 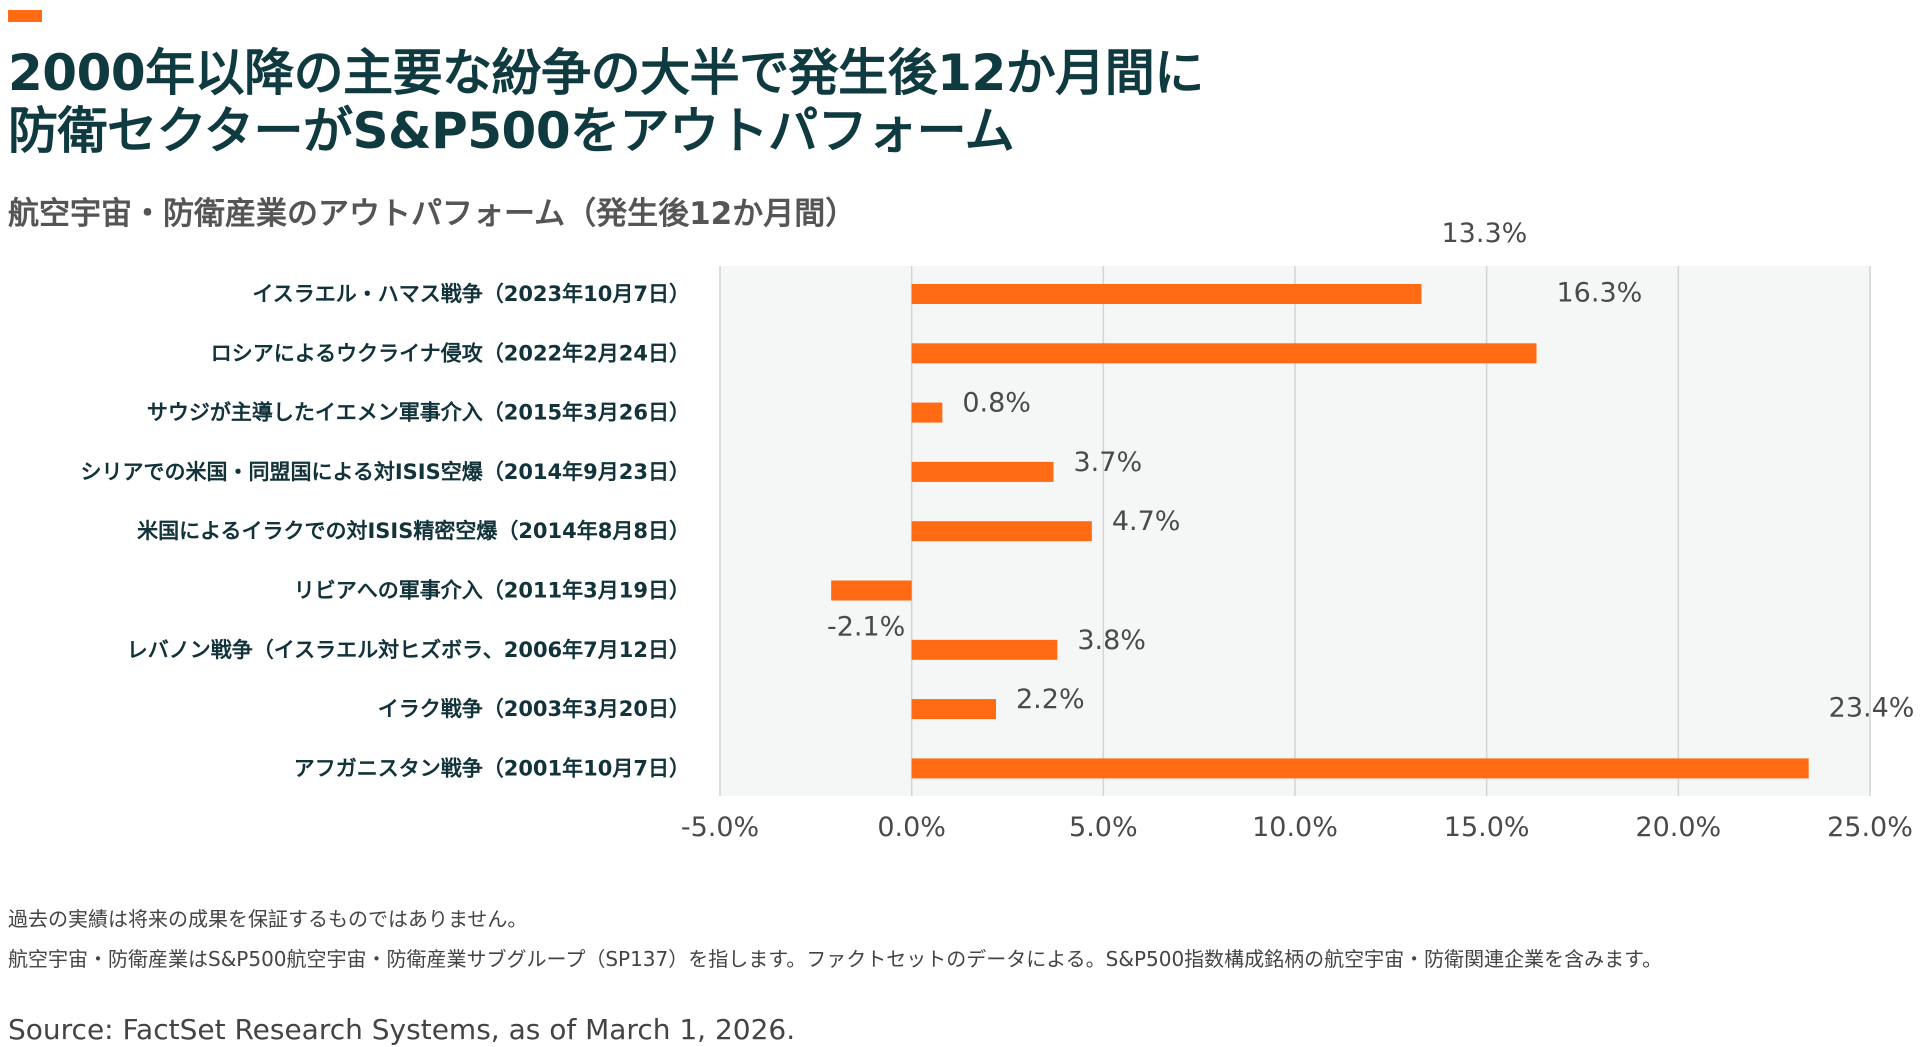 I want to click on data-label: 16.3%, so click(x=1600, y=292).